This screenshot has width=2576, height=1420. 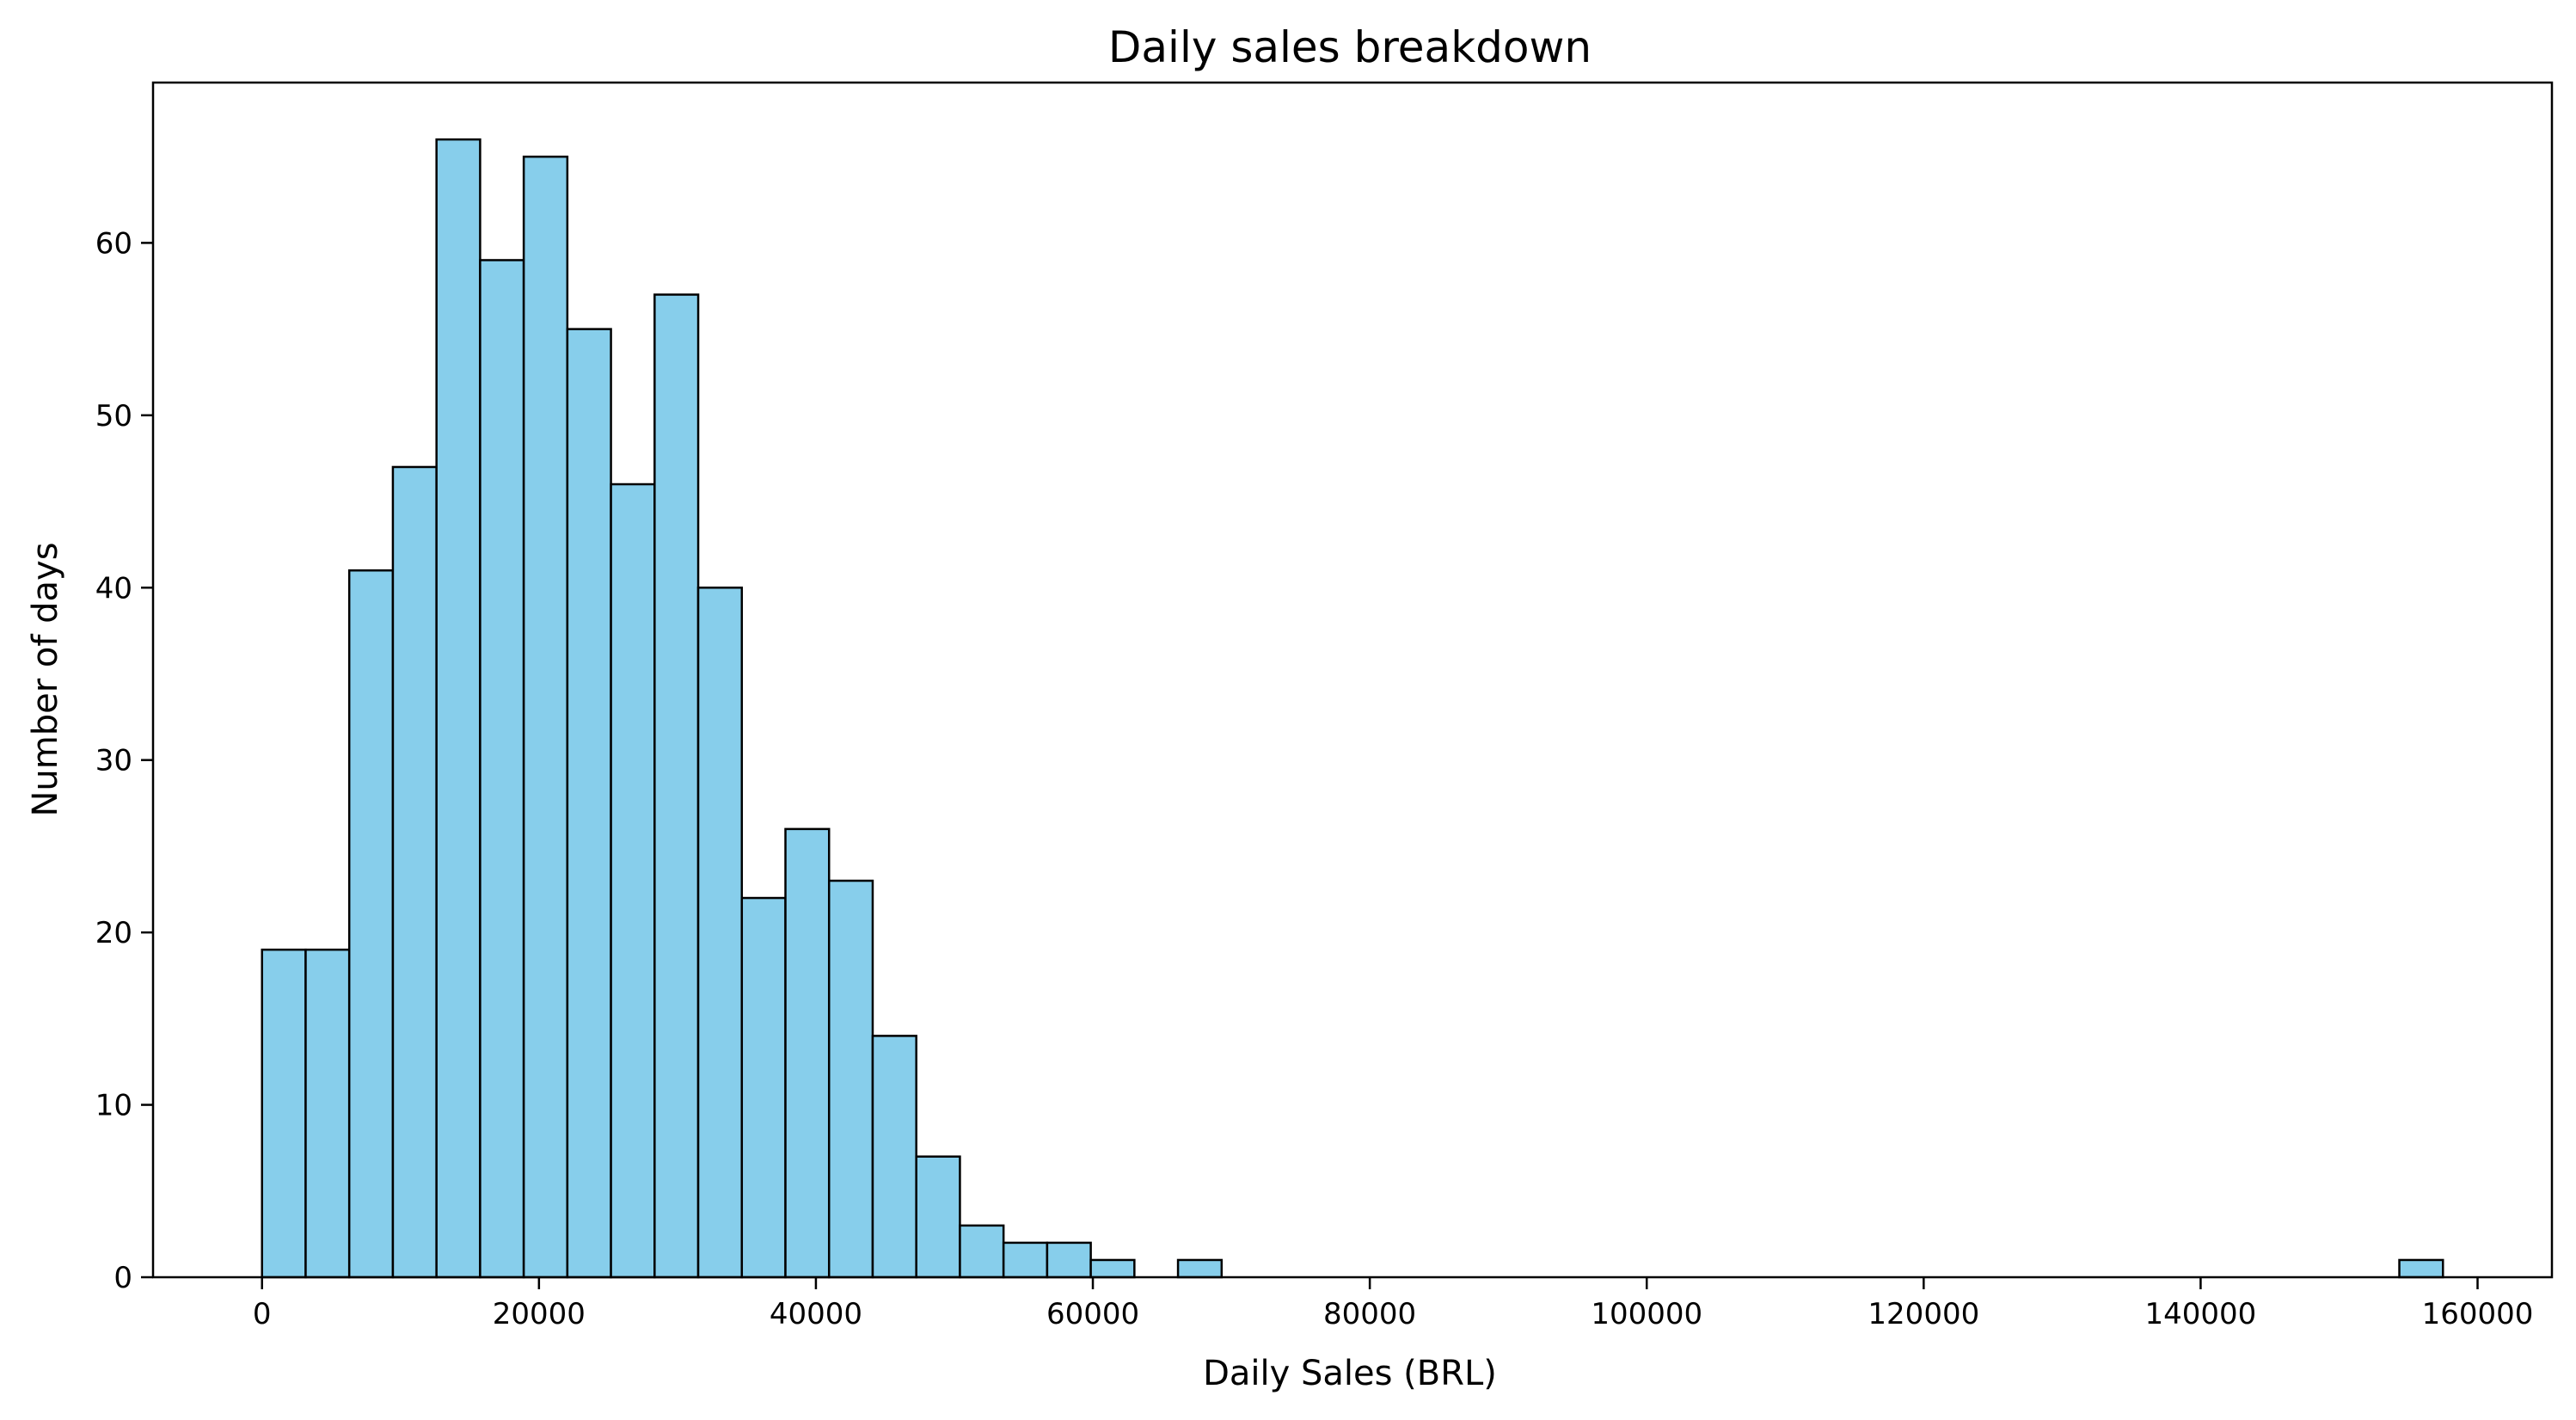 What do you see at coordinates (1350, 1373) in the screenshot?
I see `x-axis-label: Daily Sales (BRL)` at bounding box center [1350, 1373].